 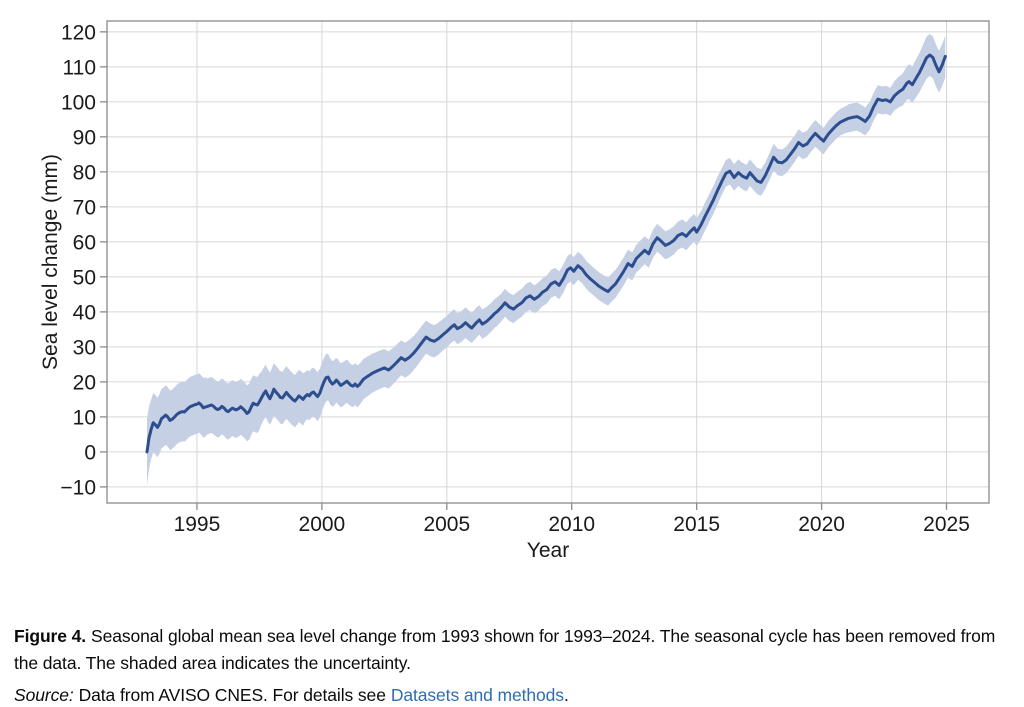 I want to click on source-text: Data from AVISO CNES. For details see, so click(x=232, y=695).